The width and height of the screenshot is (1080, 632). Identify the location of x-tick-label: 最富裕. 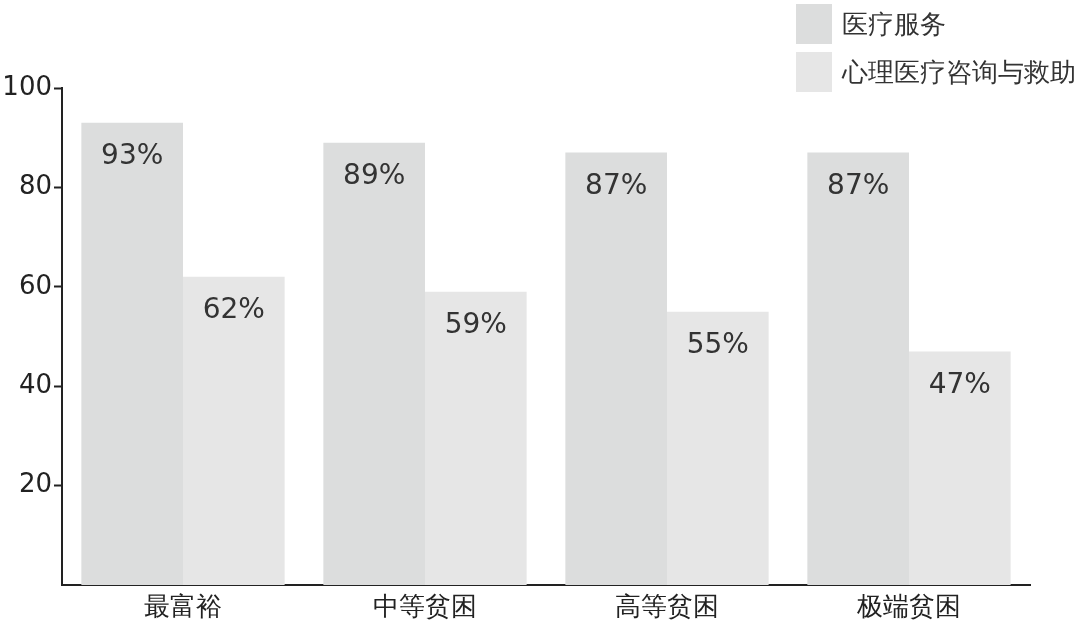
(183, 606).